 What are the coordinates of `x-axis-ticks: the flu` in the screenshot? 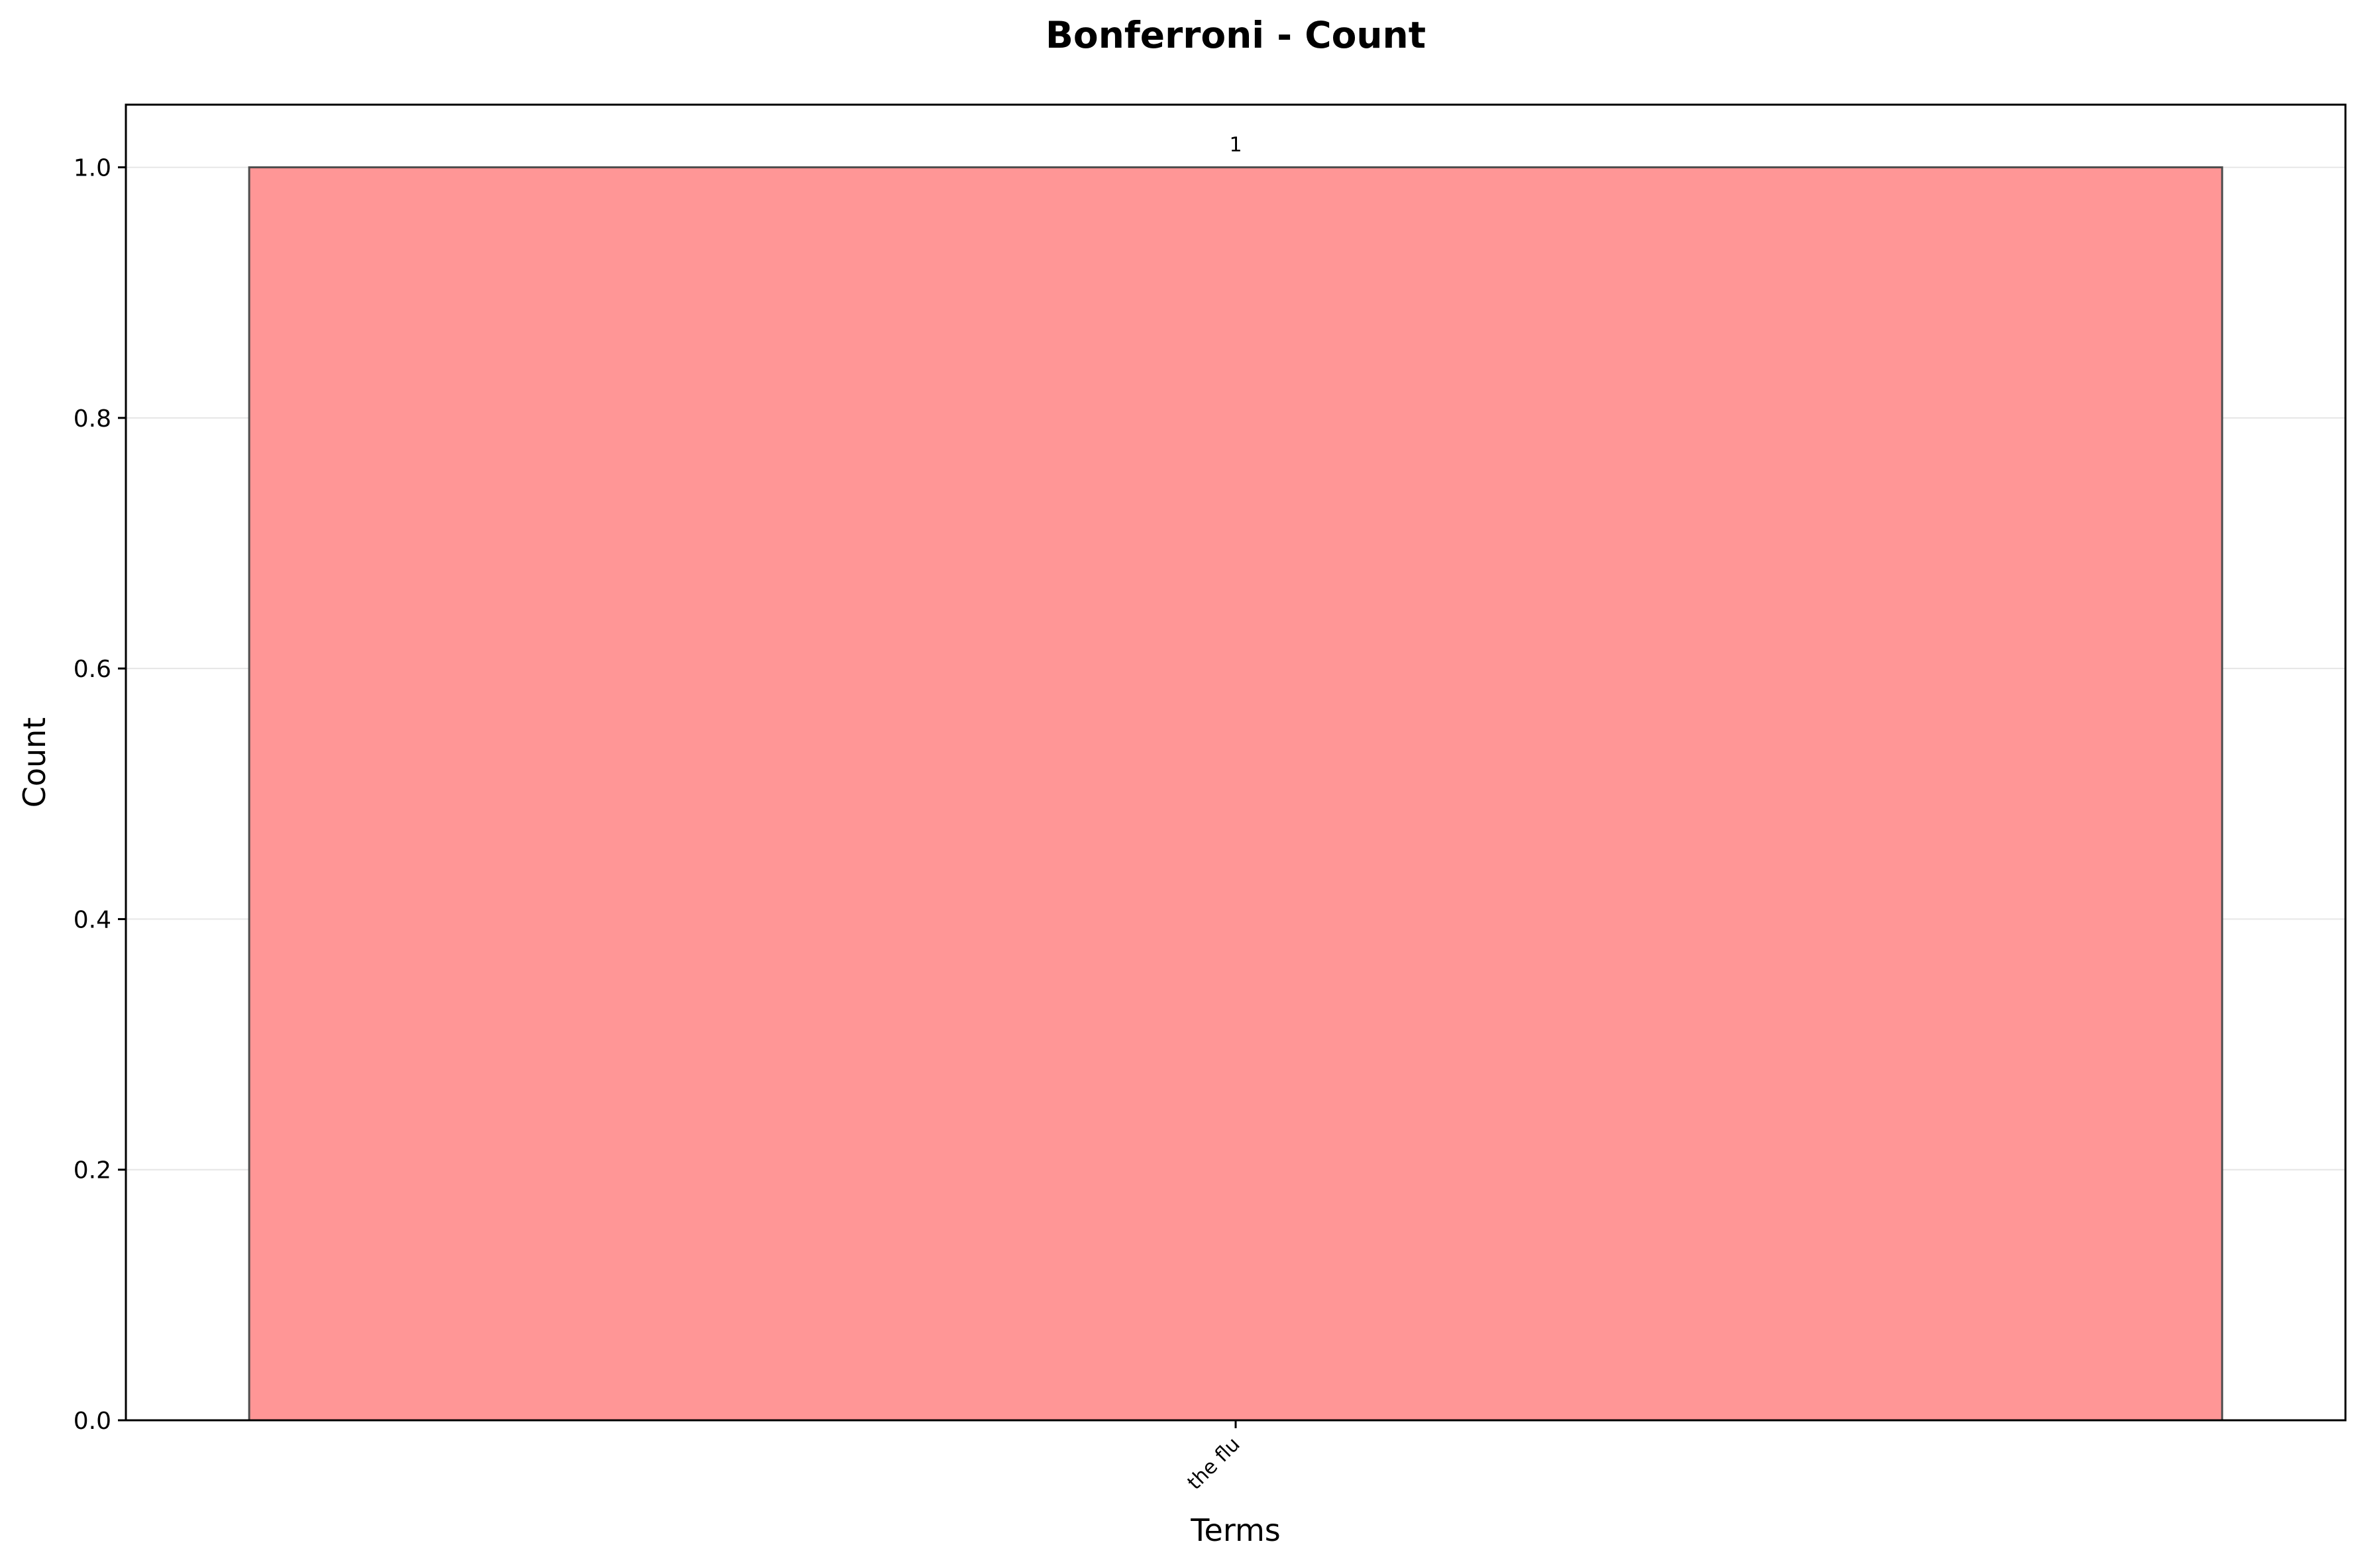 It's located at (1214, 1457).